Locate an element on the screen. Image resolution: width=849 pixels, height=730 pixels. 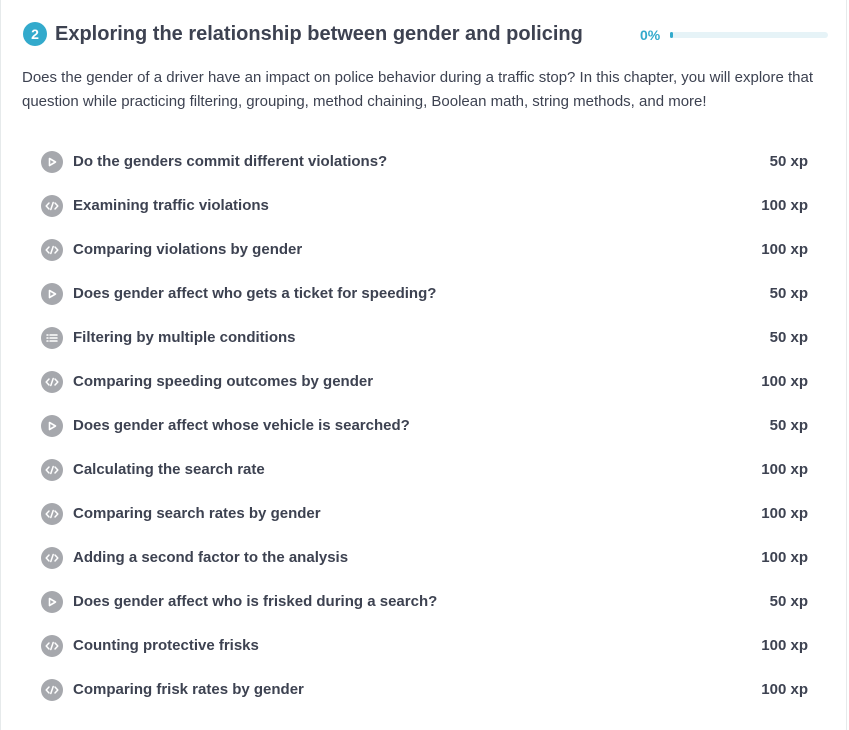
list-icon is located at coordinates (52, 338).